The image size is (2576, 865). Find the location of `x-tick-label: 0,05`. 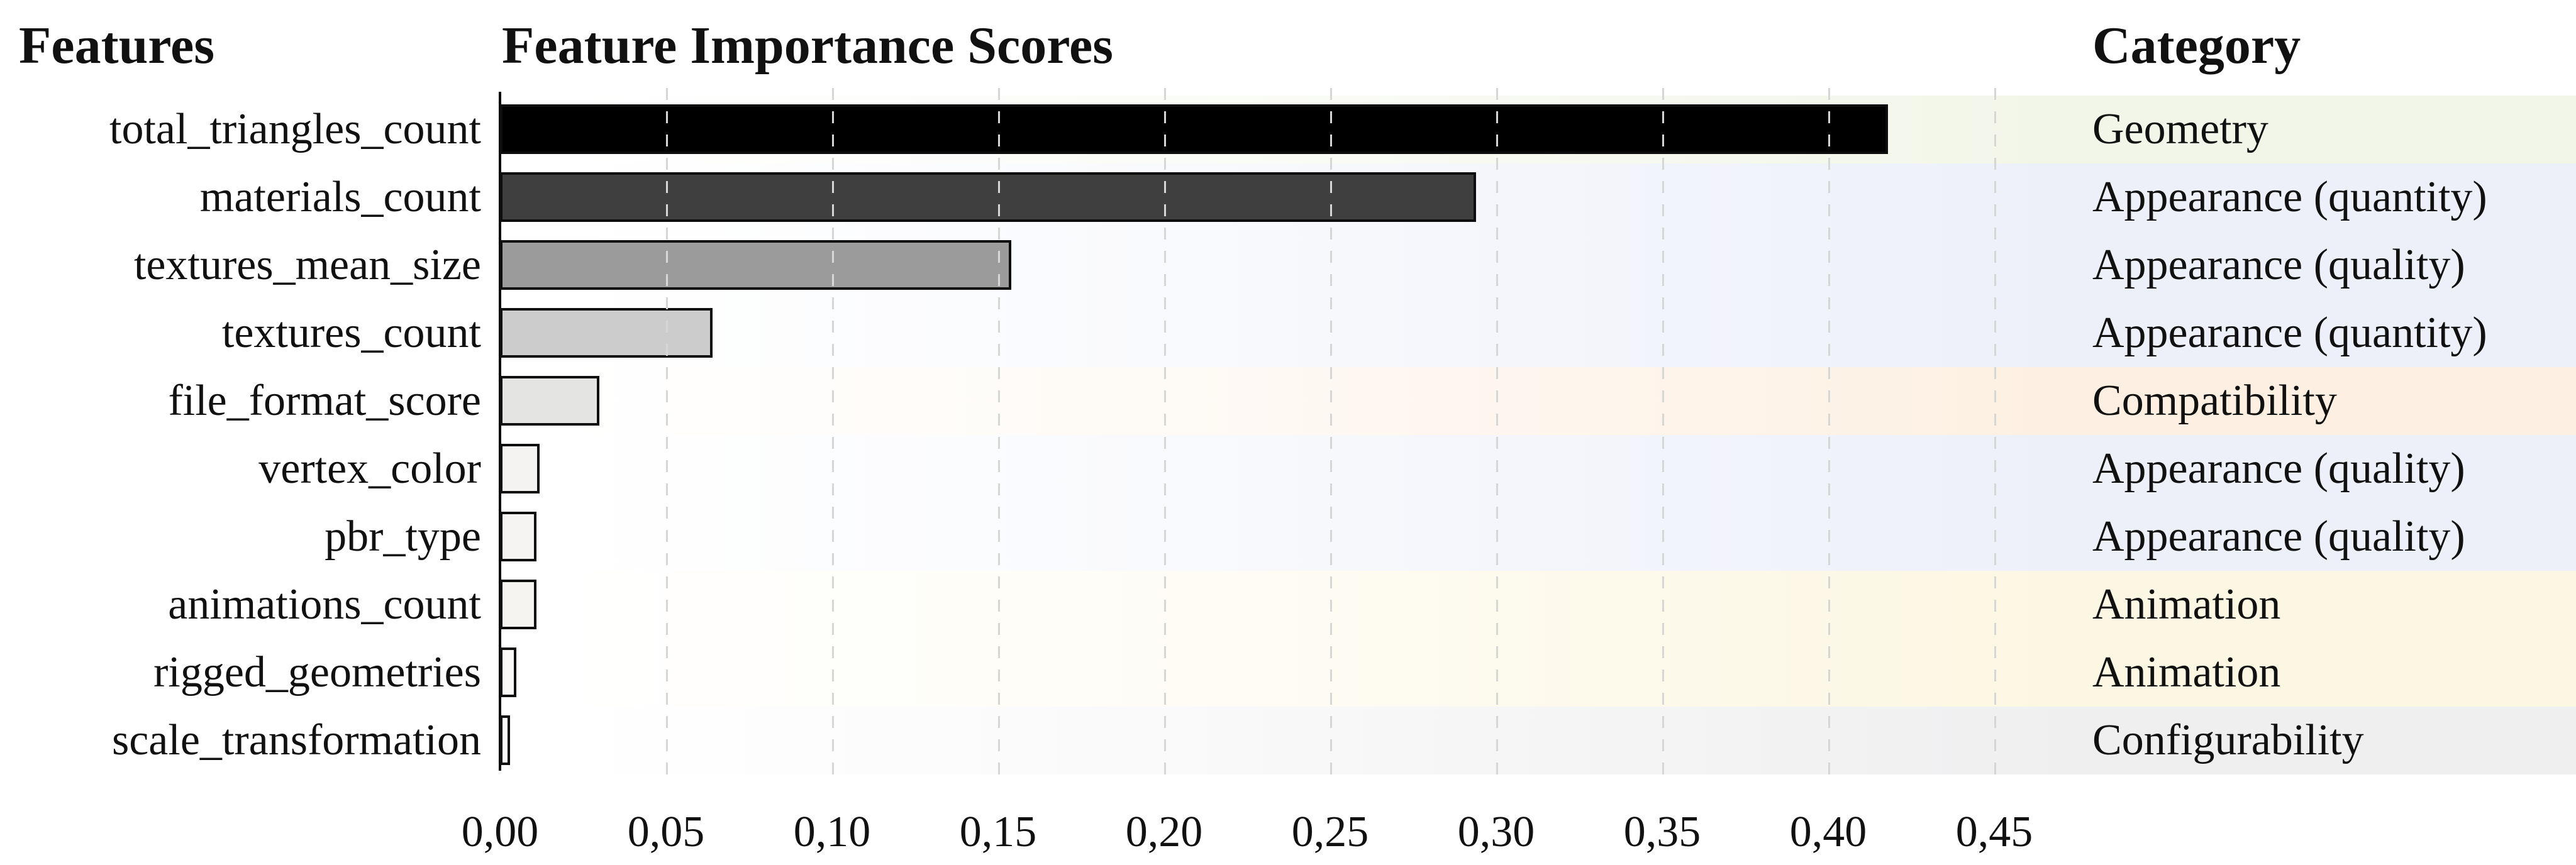

x-tick-label: 0,05 is located at coordinates (666, 832).